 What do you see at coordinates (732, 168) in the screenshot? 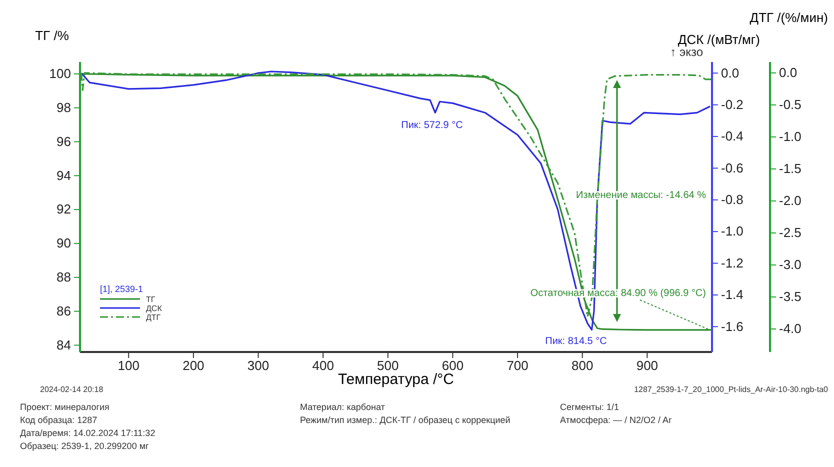
I see `y2-tick-label: -0.6` at bounding box center [732, 168].